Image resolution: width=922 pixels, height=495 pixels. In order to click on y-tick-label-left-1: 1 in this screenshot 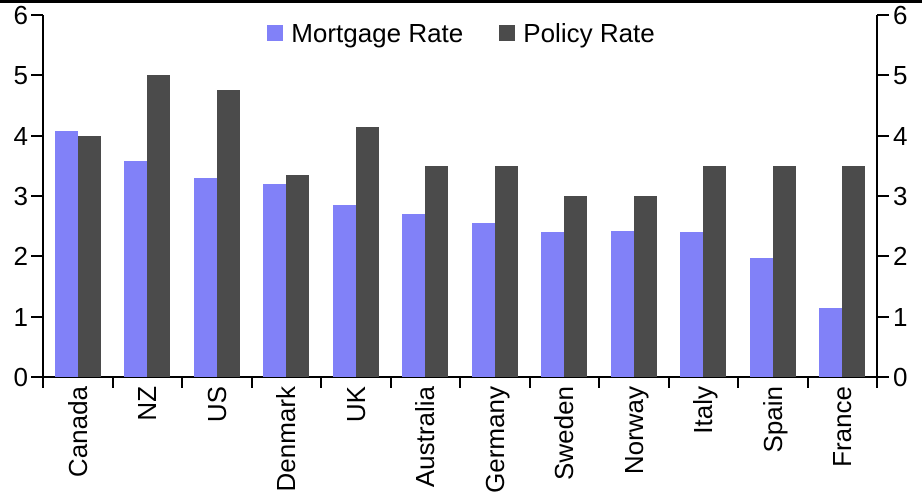, I will do `click(20, 316)`.